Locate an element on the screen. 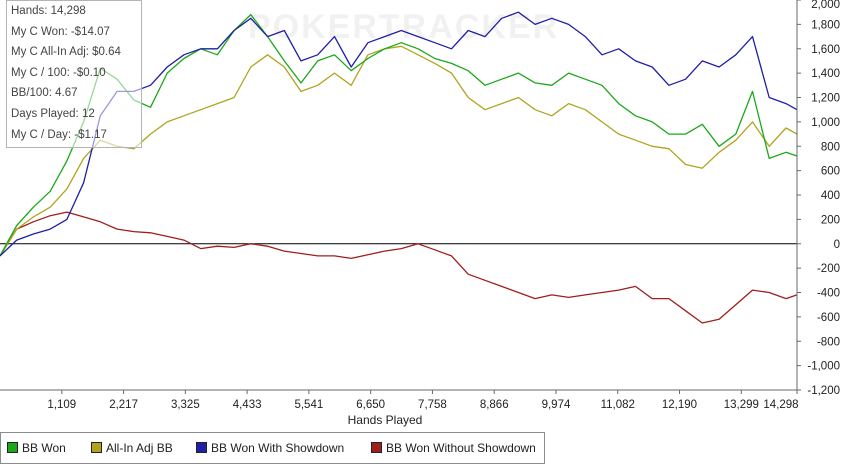 Image resolution: width=847 pixels, height=470 pixels. y-tick-label: 1,400 is located at coordinates (825, 74).